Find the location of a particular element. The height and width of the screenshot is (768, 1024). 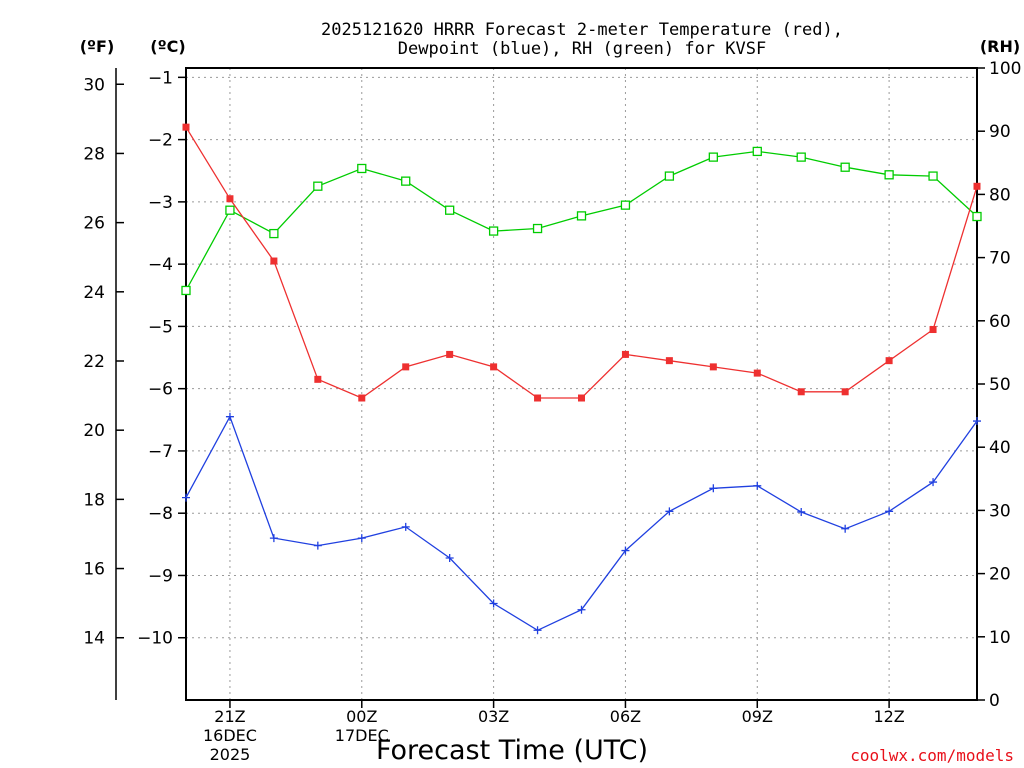

site-credit: coolwx.com/models is located at coordinates (932, 755).